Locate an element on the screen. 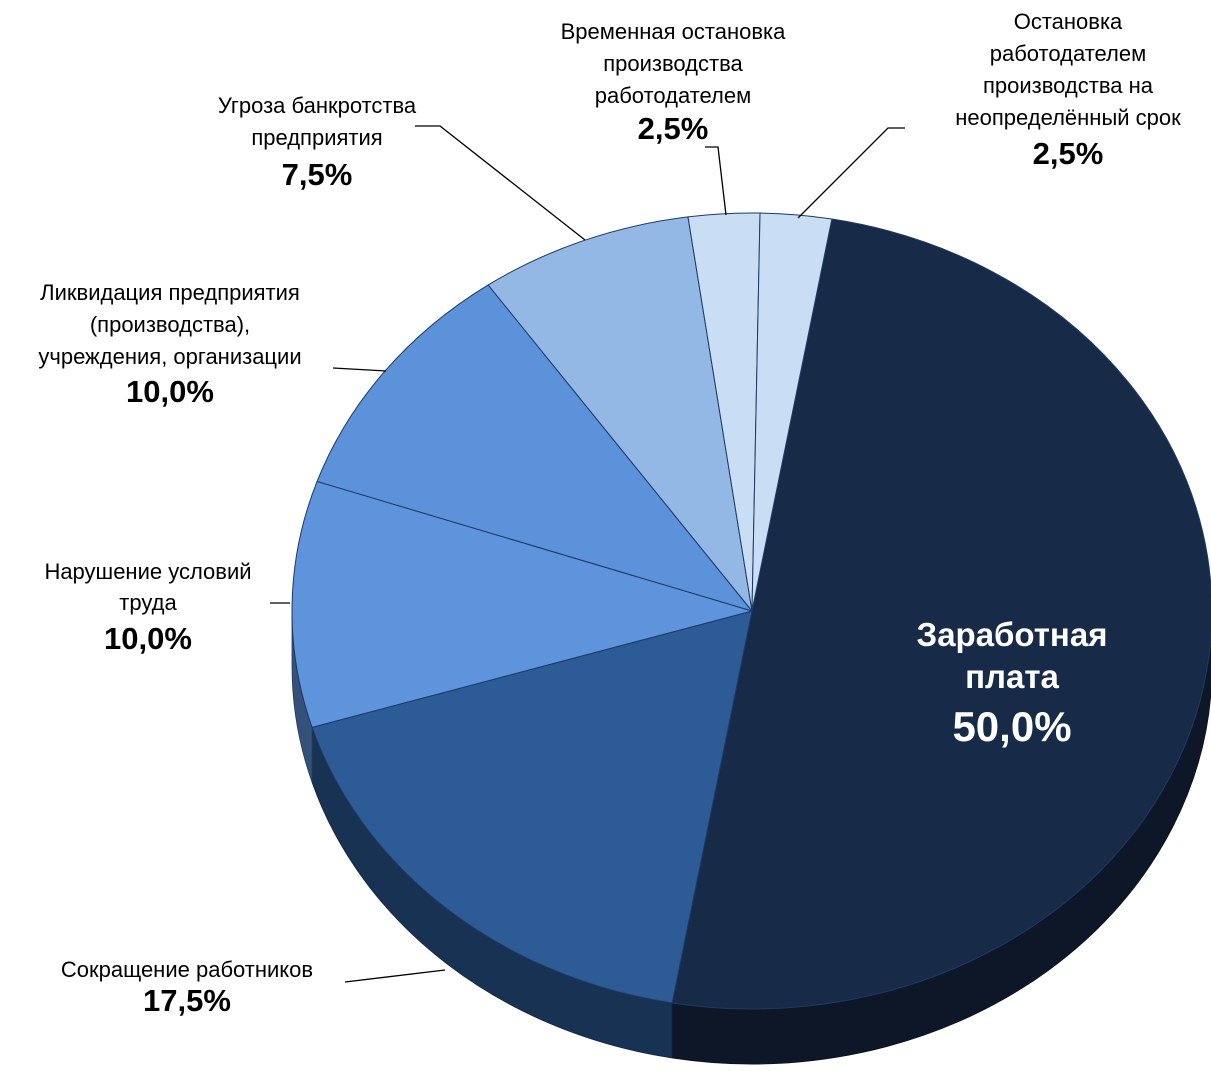 The width and height of the screenshot is (1211, 1071). slice-label: Заработная плата is located at coordinates (1012, 655).